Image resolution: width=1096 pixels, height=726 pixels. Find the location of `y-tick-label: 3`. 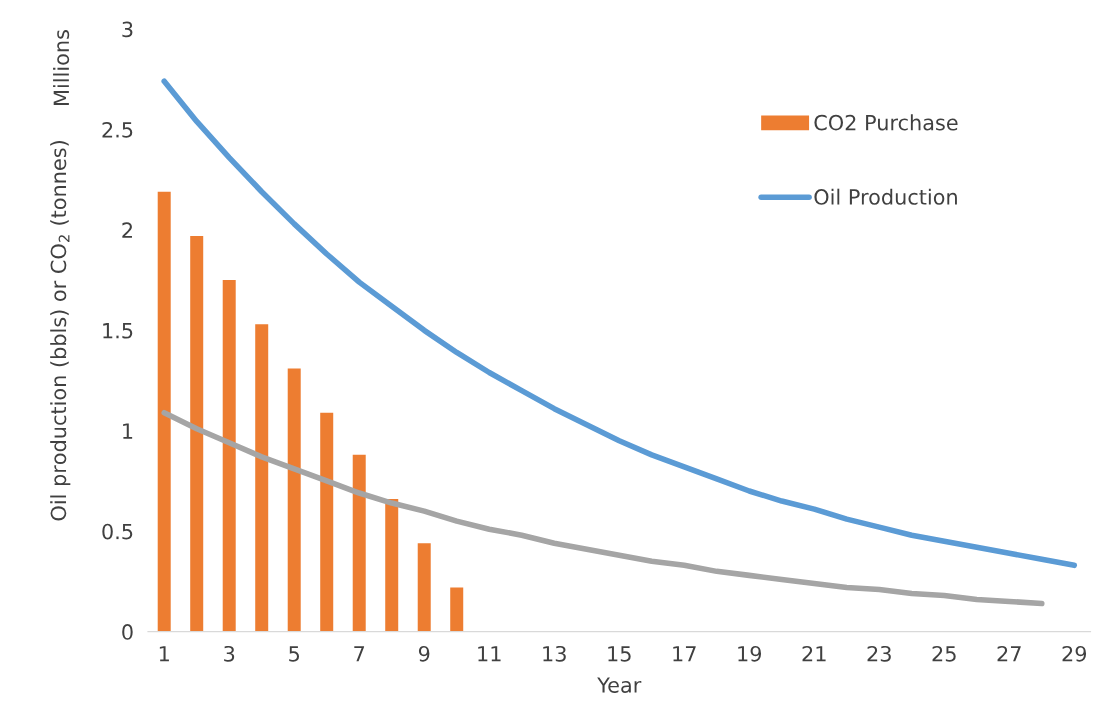

y-tick-label: 3 is located at coordinates (127, 29).